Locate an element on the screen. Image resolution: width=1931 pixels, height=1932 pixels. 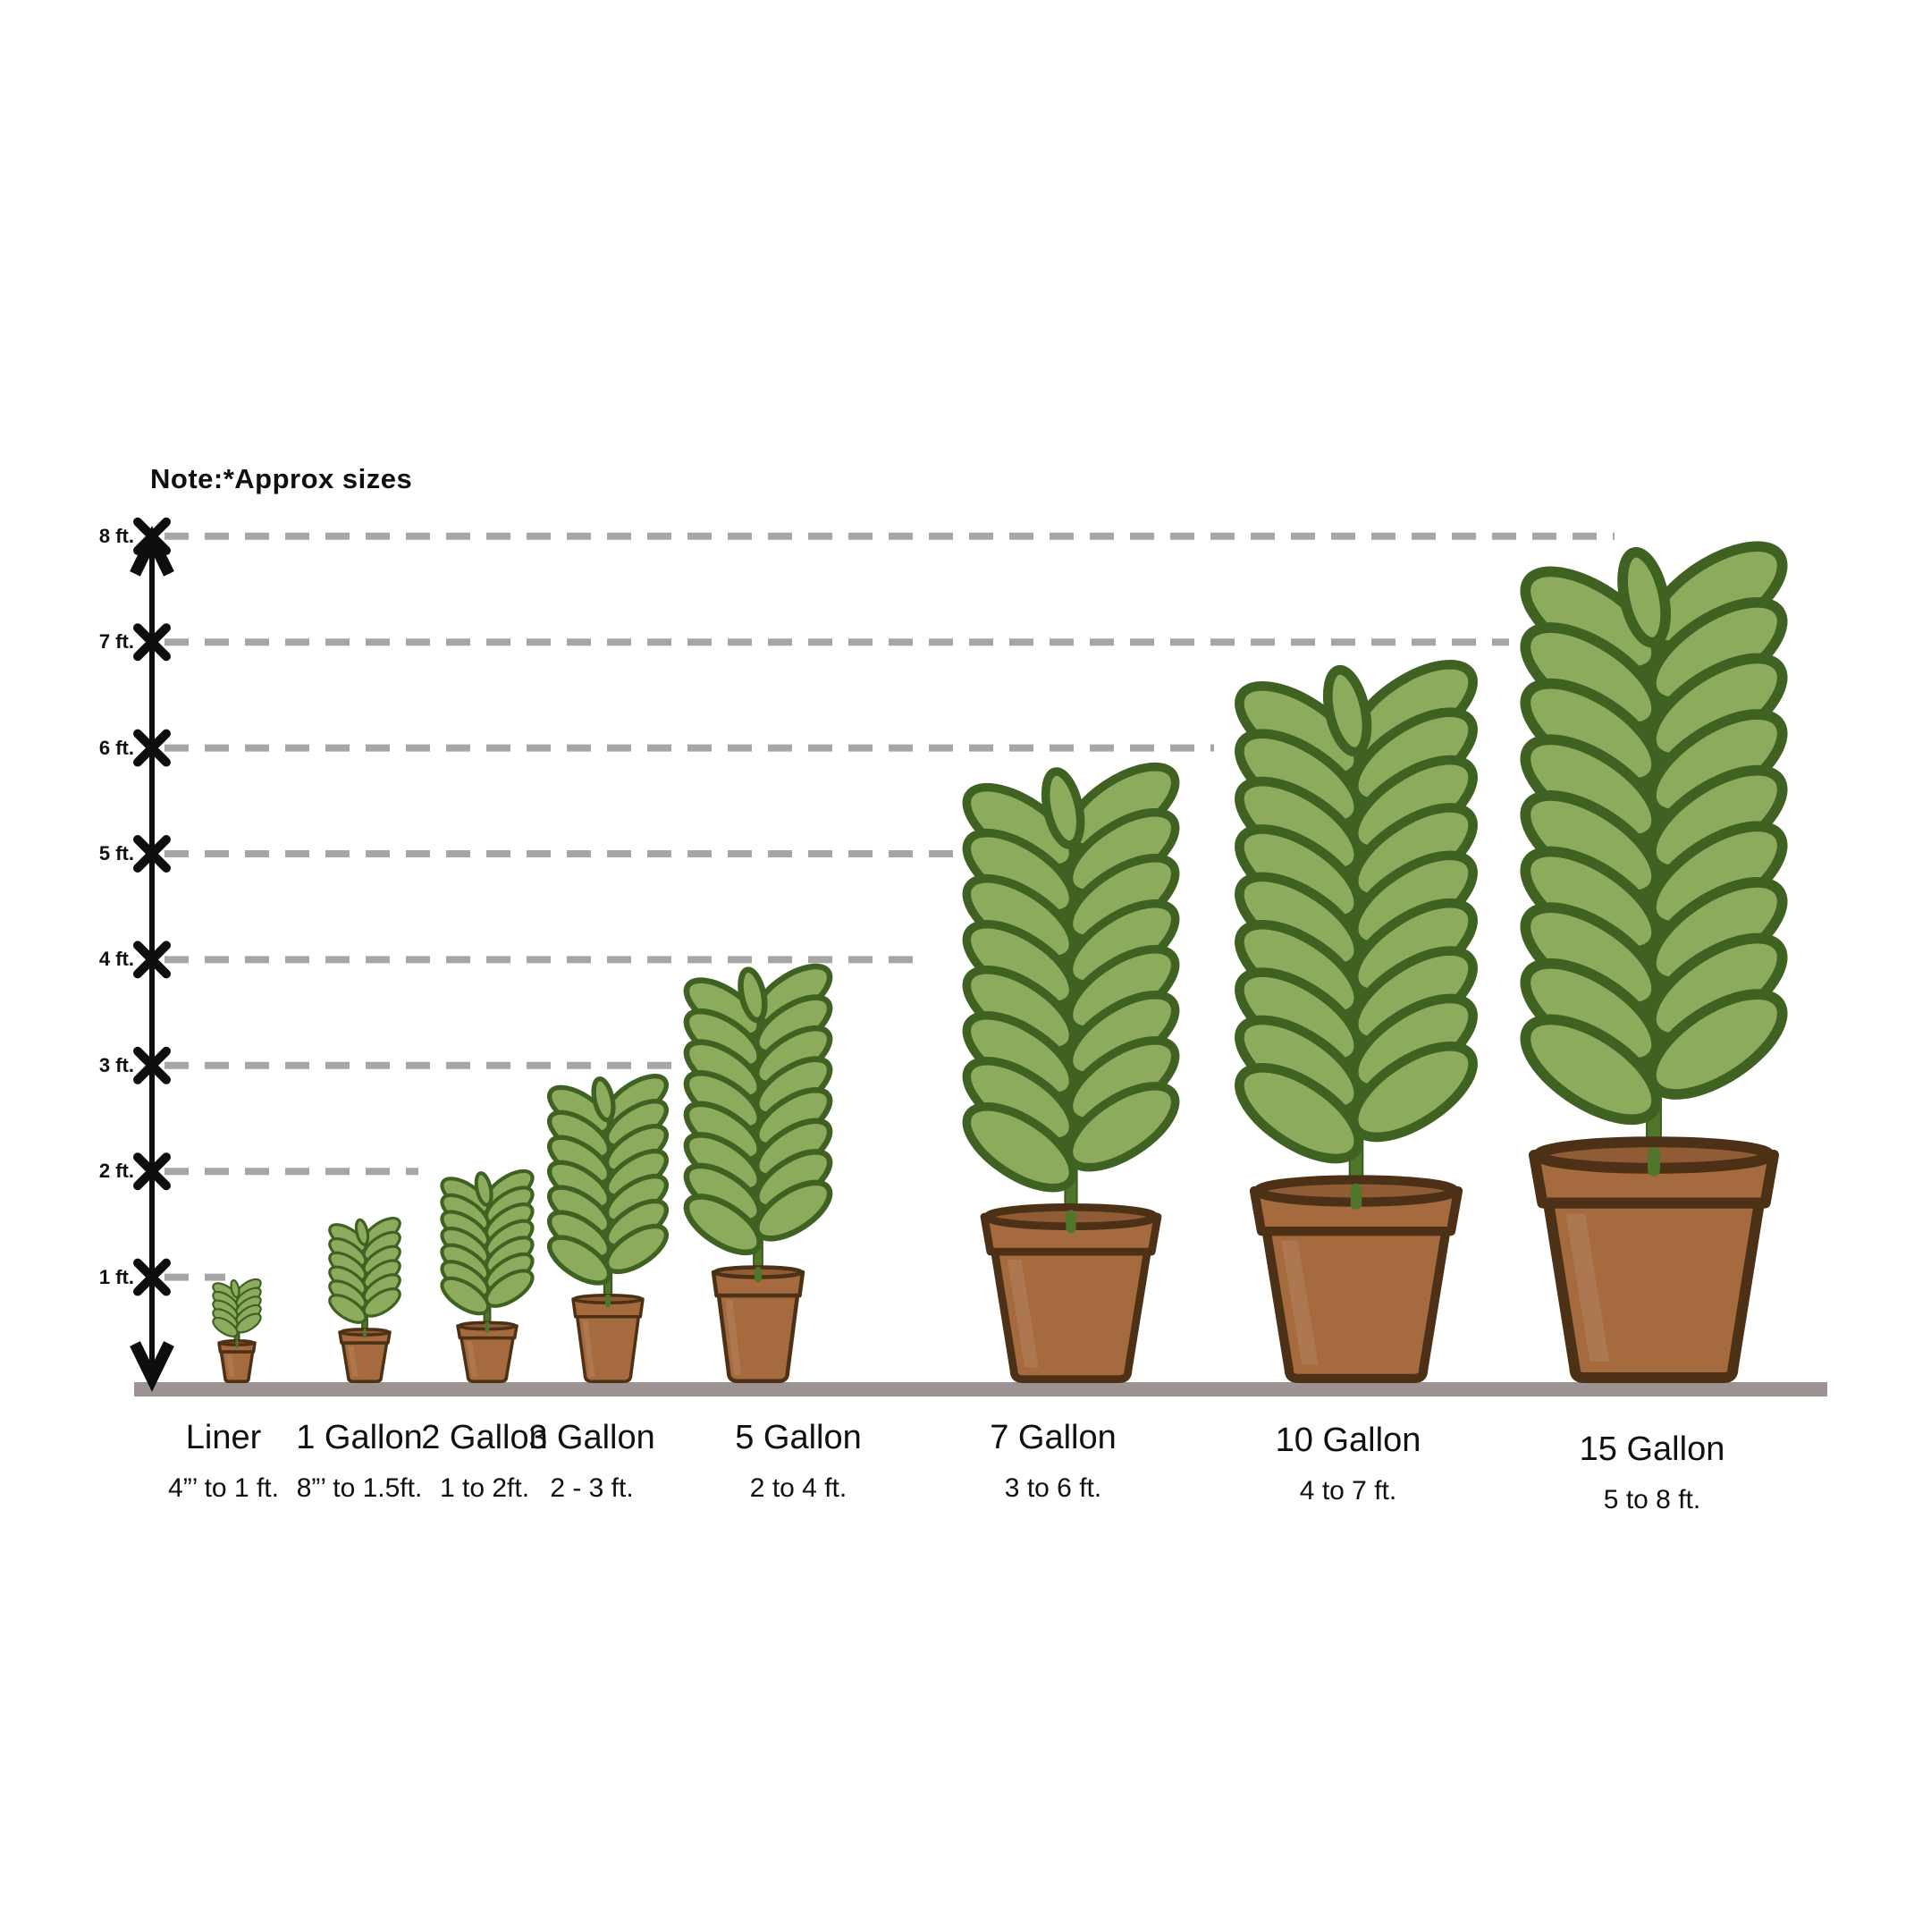
plant-range-10-gallon: 4 to 7 ft. is located at coordinates (1348, 1491).